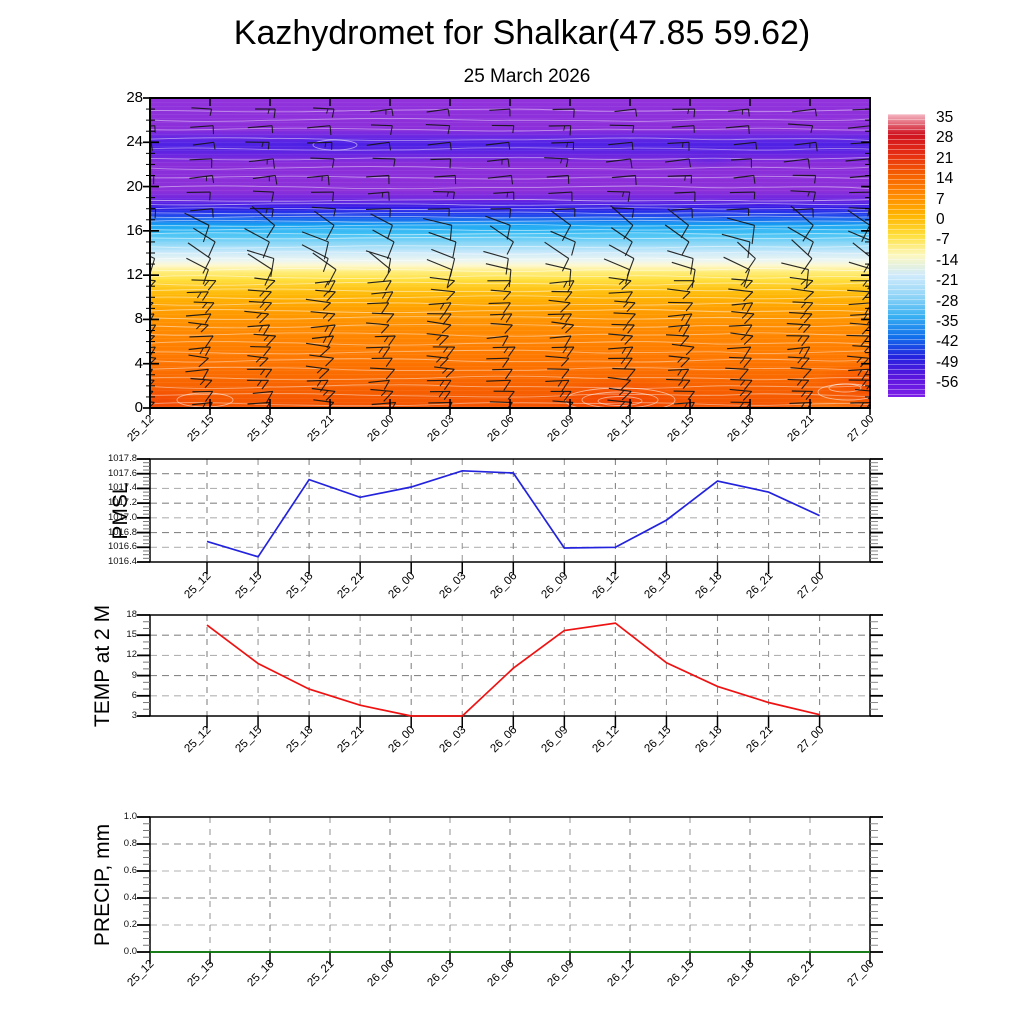 The width and height of the screenshot is (1024, 1024). I want to click on x-tick-label-cross: 26_00, so click(381, 429).